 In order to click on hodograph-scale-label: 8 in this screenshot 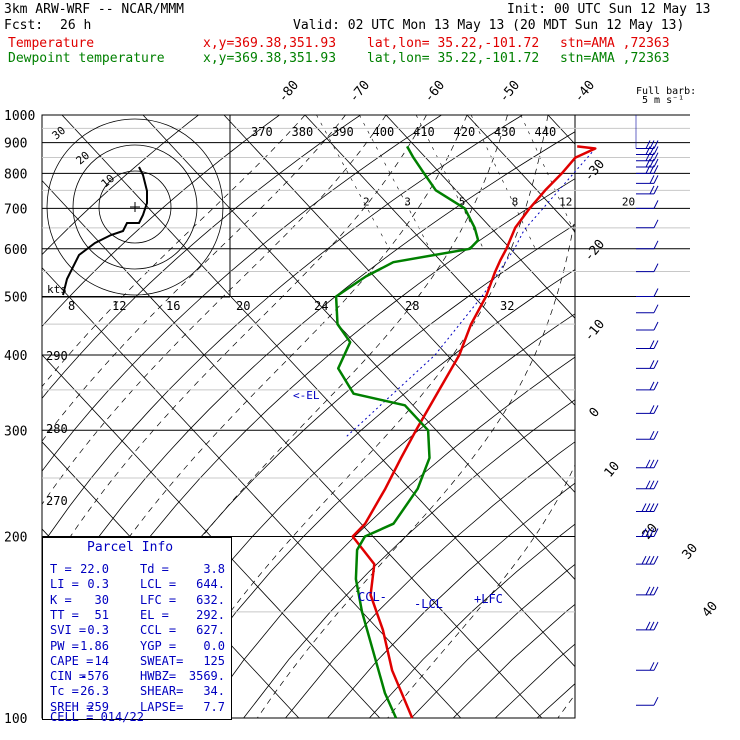, I will do `click(71, 306)`.